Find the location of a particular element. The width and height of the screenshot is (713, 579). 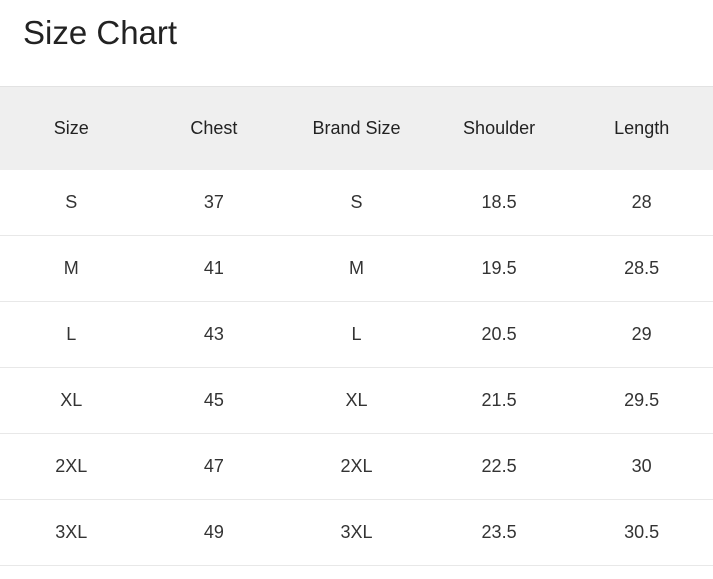

table-cell: 47 is located at coordinates (214, 466).